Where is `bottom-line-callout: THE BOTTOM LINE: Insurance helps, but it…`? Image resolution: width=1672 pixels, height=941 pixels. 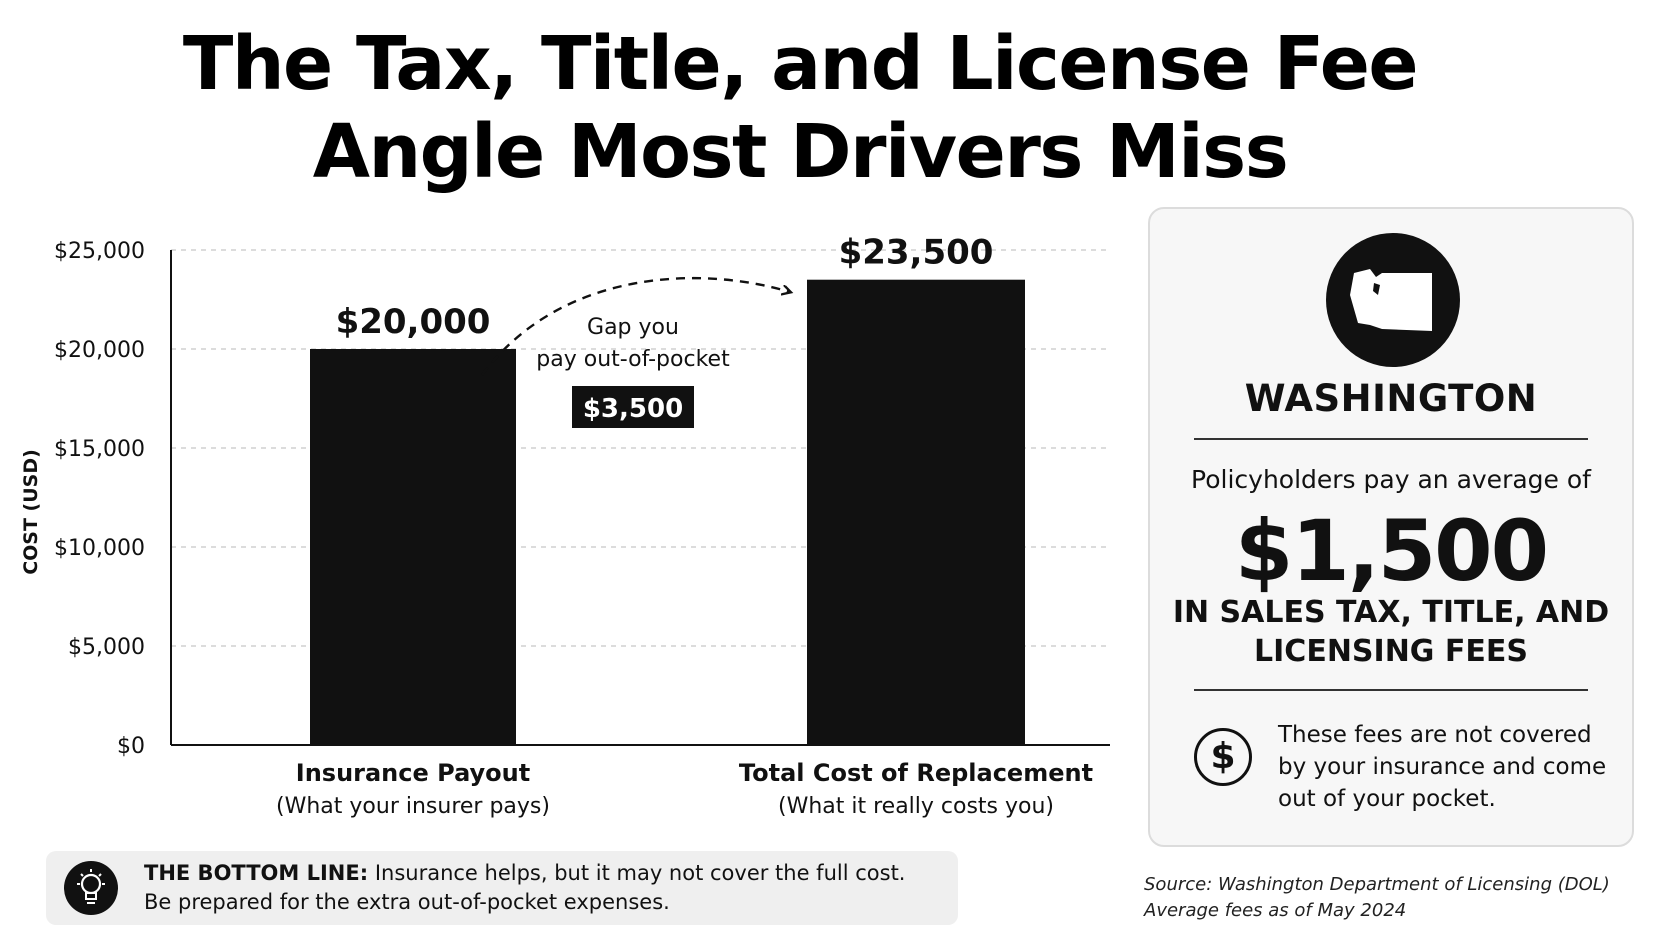 bottom-line-callout: THE BOTTOM LINE: Insurance helps, but it… is located at coordinates (502, 888).